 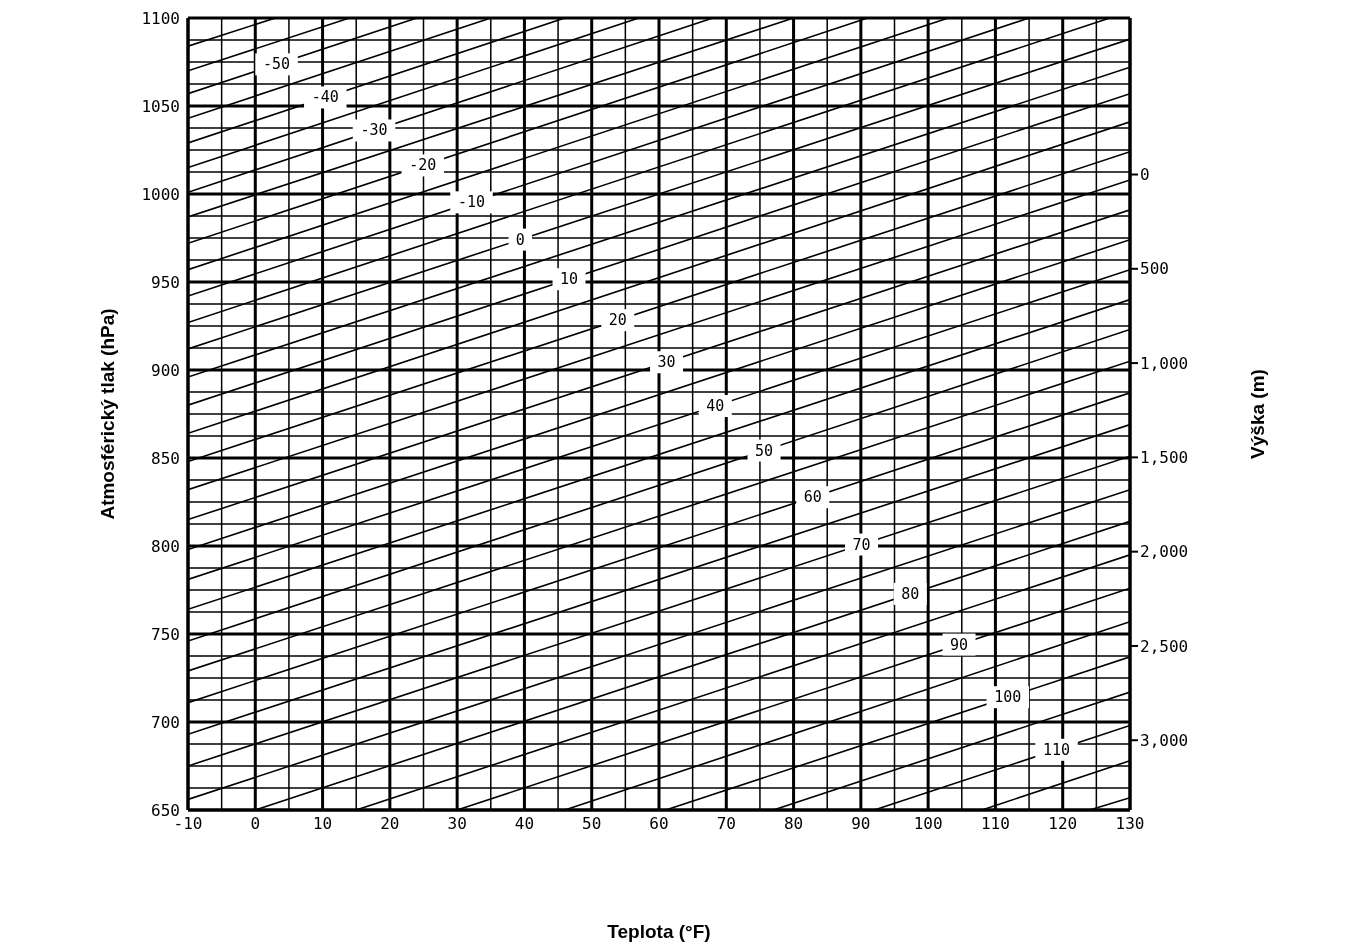 What do you see at coordinates (793, 824) in the screenshot?
I see `x-tick-label: 80` at bounding box center [793, 824].